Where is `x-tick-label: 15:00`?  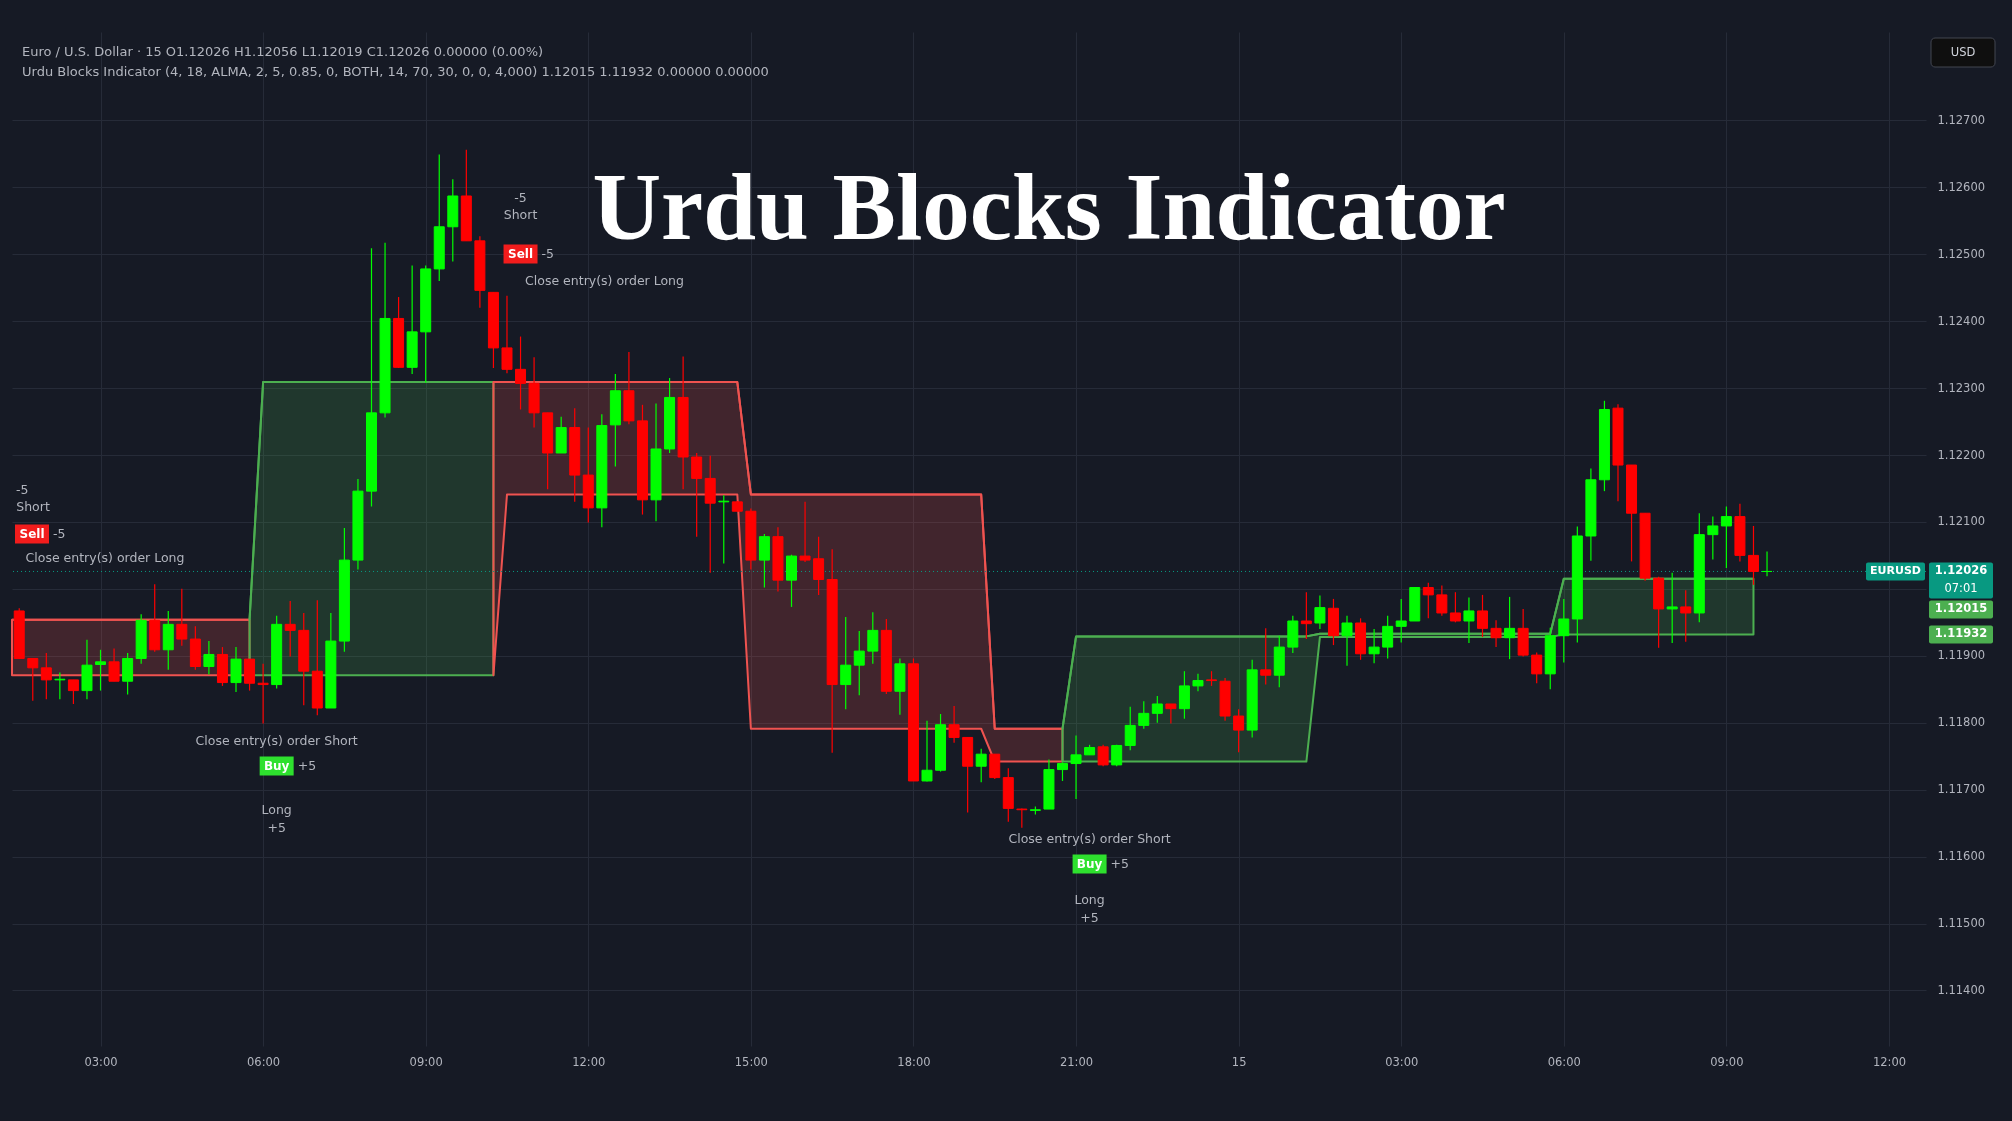
x-tick-label: 15:00 is located at coordinates (751, 1061).